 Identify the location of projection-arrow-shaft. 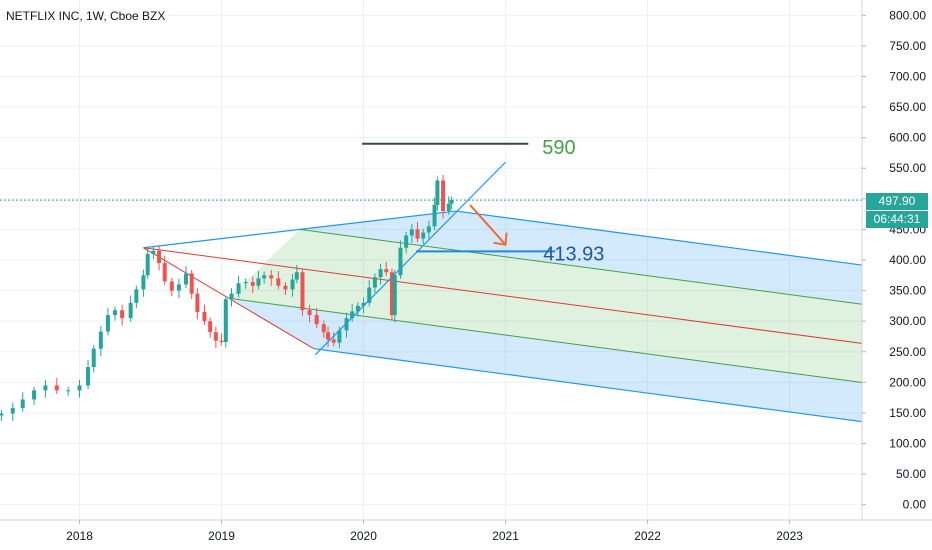
(488, 225).